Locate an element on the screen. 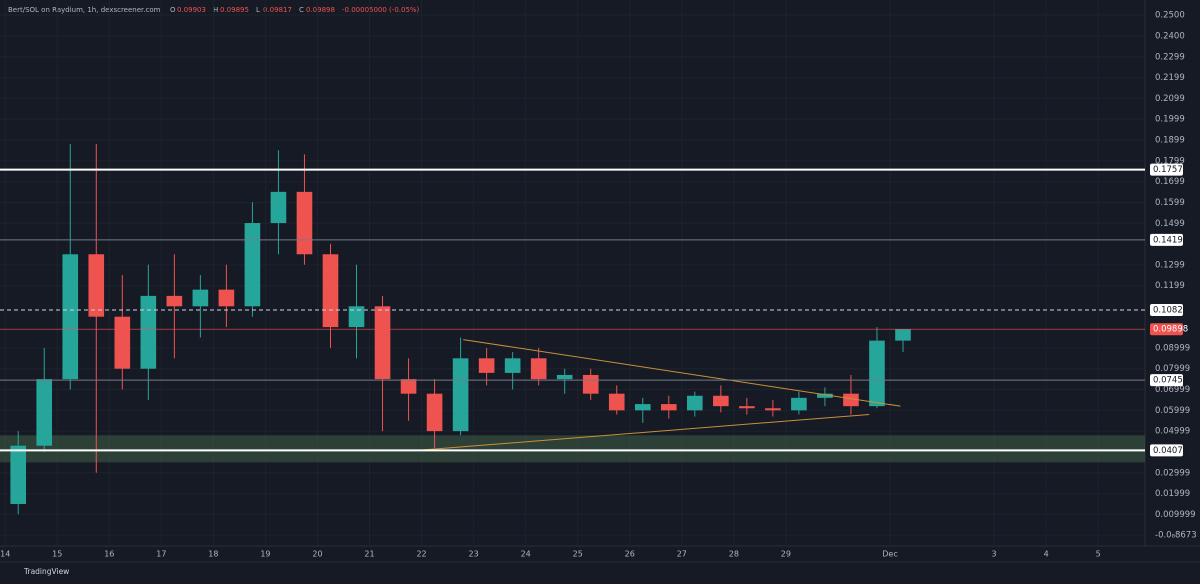 This screenshot has width=1200, height=584. x-tick-label: 29 is located at coordinates (786, 554).